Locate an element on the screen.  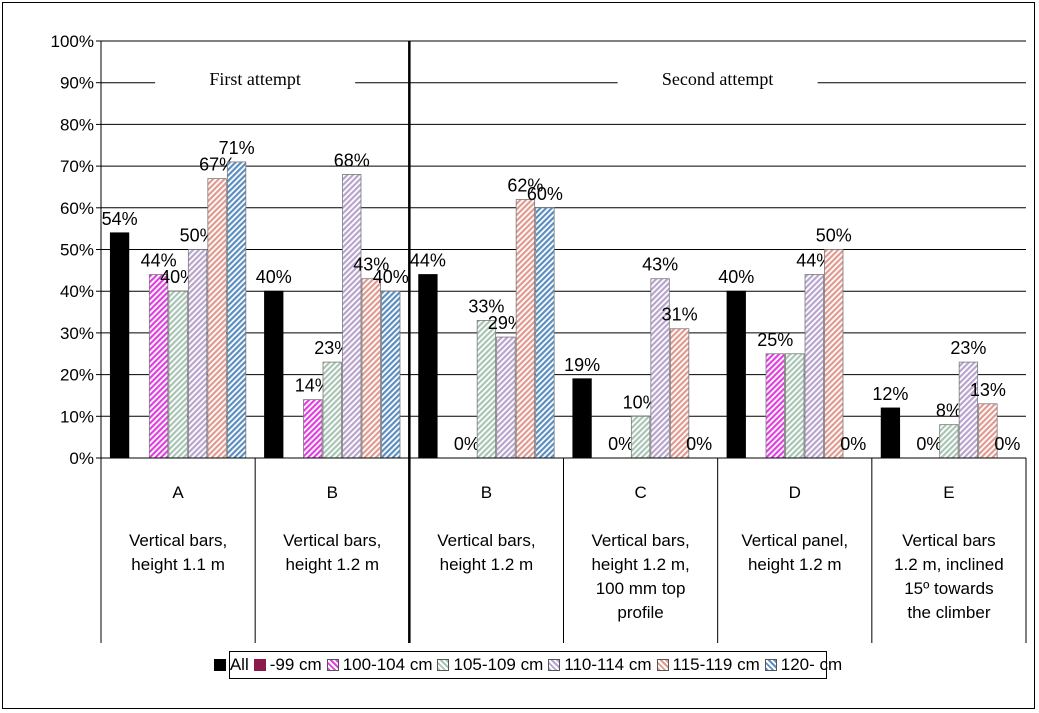
attempt-label-bg is located at coordinates (717, 80).